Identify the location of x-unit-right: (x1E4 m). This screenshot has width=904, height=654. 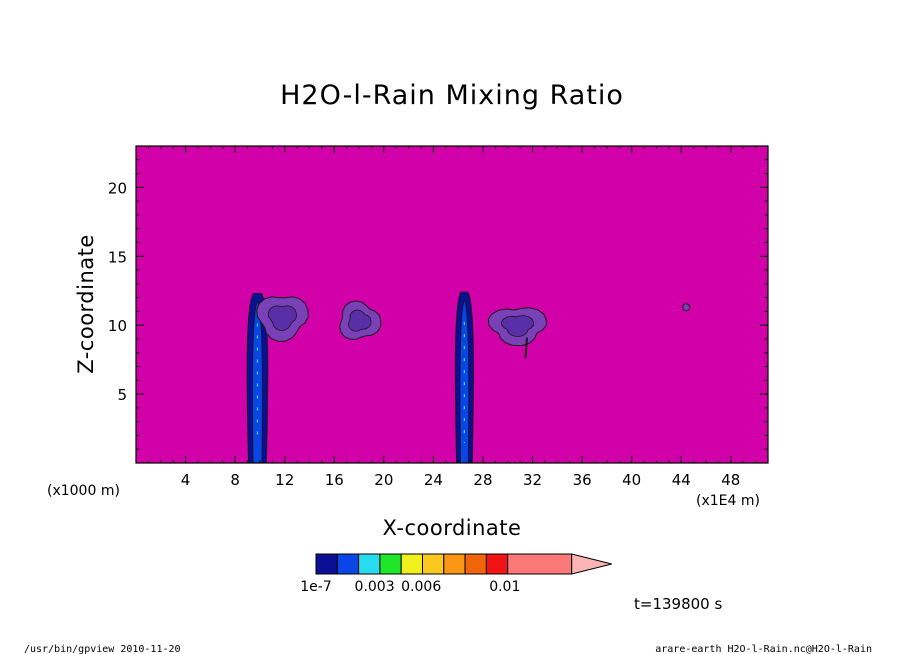
(728, 501).